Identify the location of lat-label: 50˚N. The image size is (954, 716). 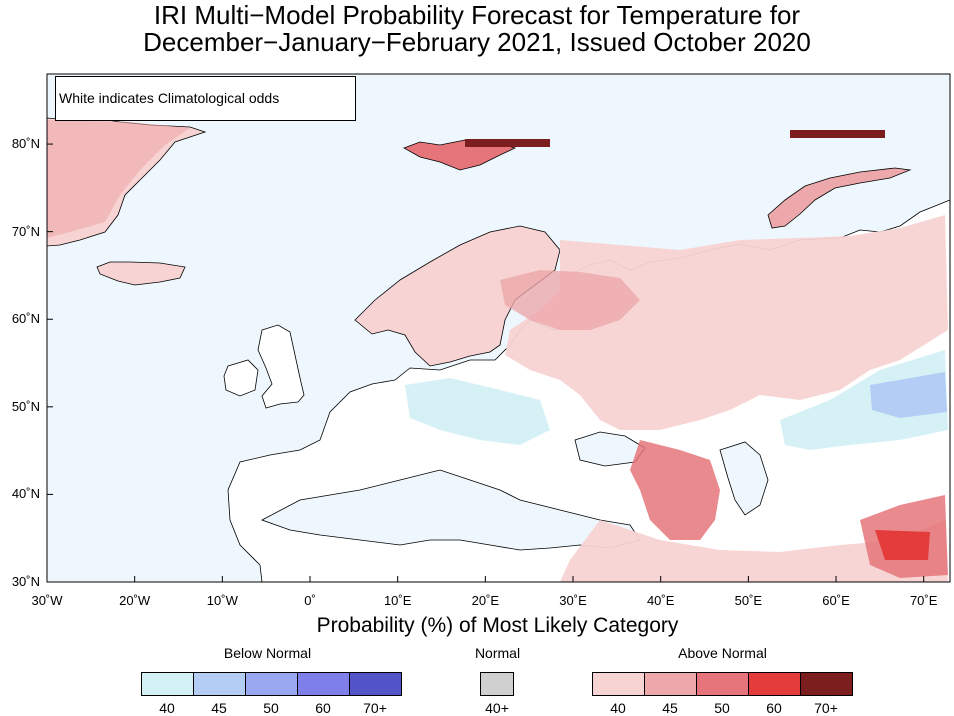
(25, 406).